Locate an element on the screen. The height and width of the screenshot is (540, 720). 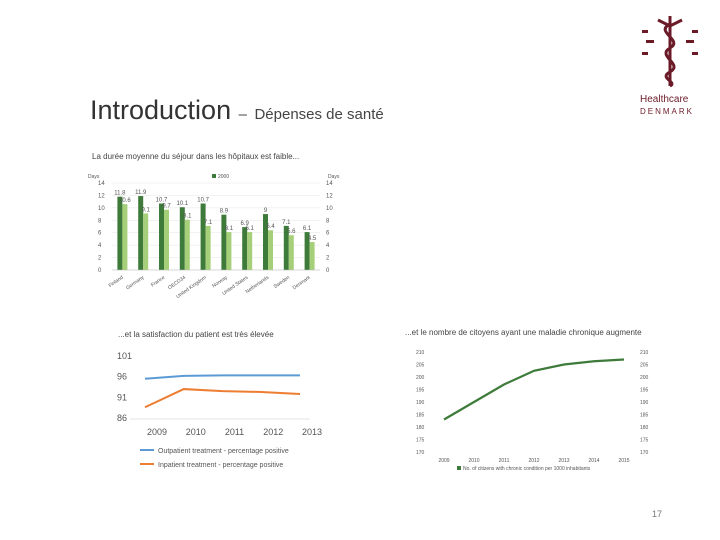
logo-line2: DENMARK is located at coordinates (667, 111).